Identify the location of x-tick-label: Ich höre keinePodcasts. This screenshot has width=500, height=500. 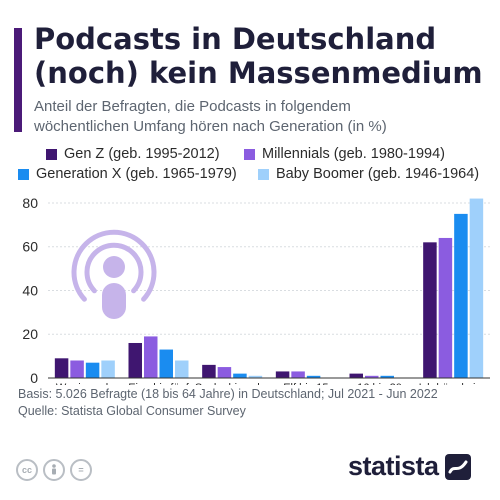
(453, 383).